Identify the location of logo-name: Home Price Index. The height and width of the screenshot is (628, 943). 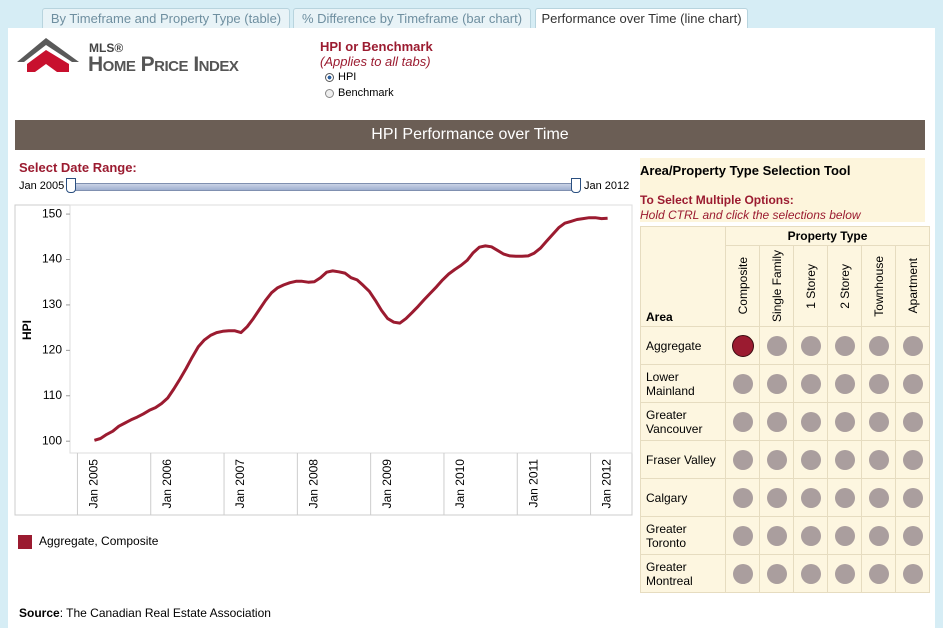
(163, 64).